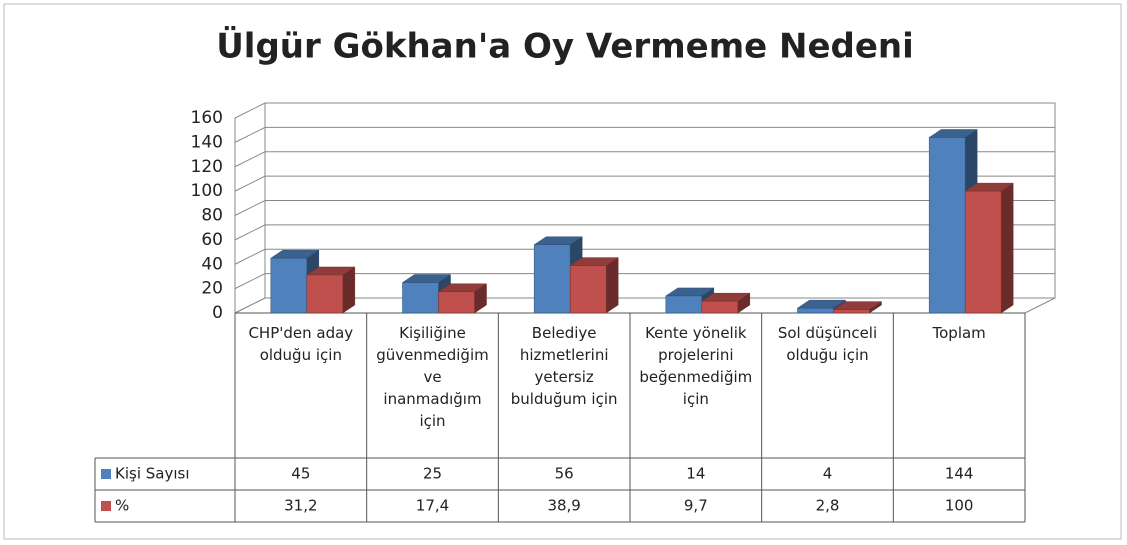 The width and height of the screenshot is (1127, 545). What do you see at coordinates (301, 344) in the screenshot?
I see `x-tick-label: CHP'den aday olduğu için` at bounding box center [301, 344].